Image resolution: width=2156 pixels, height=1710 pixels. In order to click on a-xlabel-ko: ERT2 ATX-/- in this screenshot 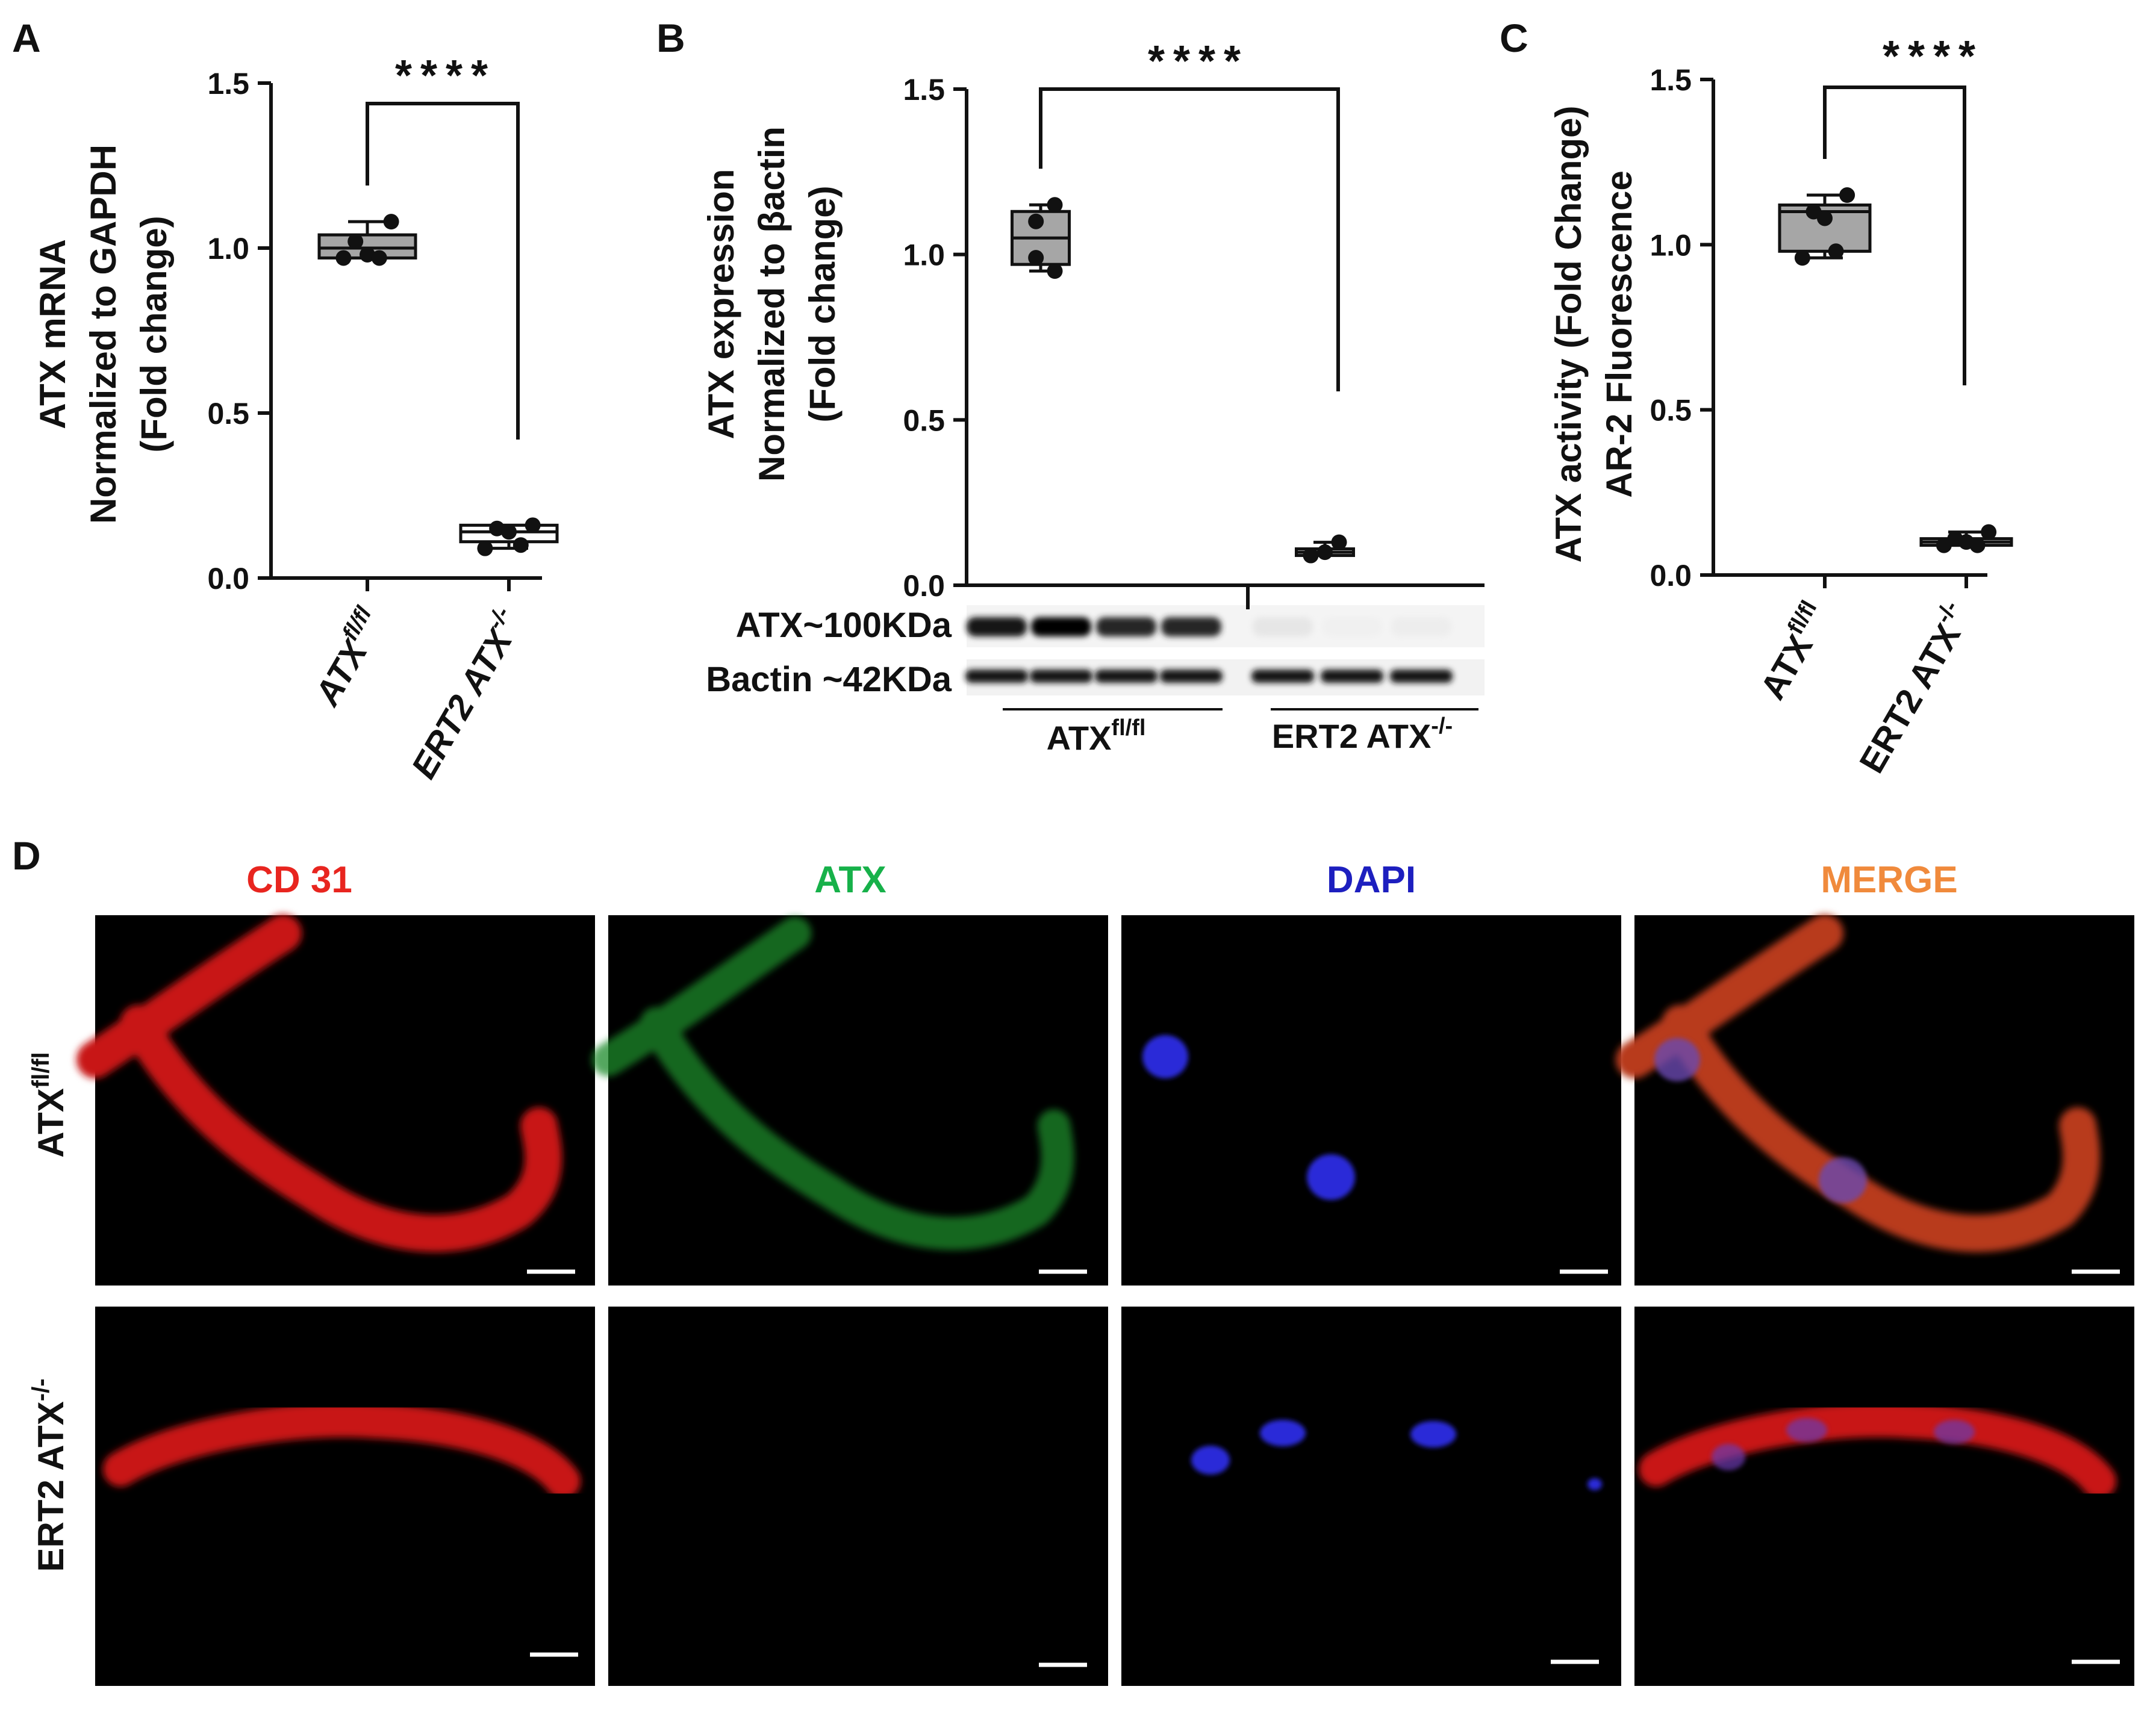, I will do `click(465, 694)`.